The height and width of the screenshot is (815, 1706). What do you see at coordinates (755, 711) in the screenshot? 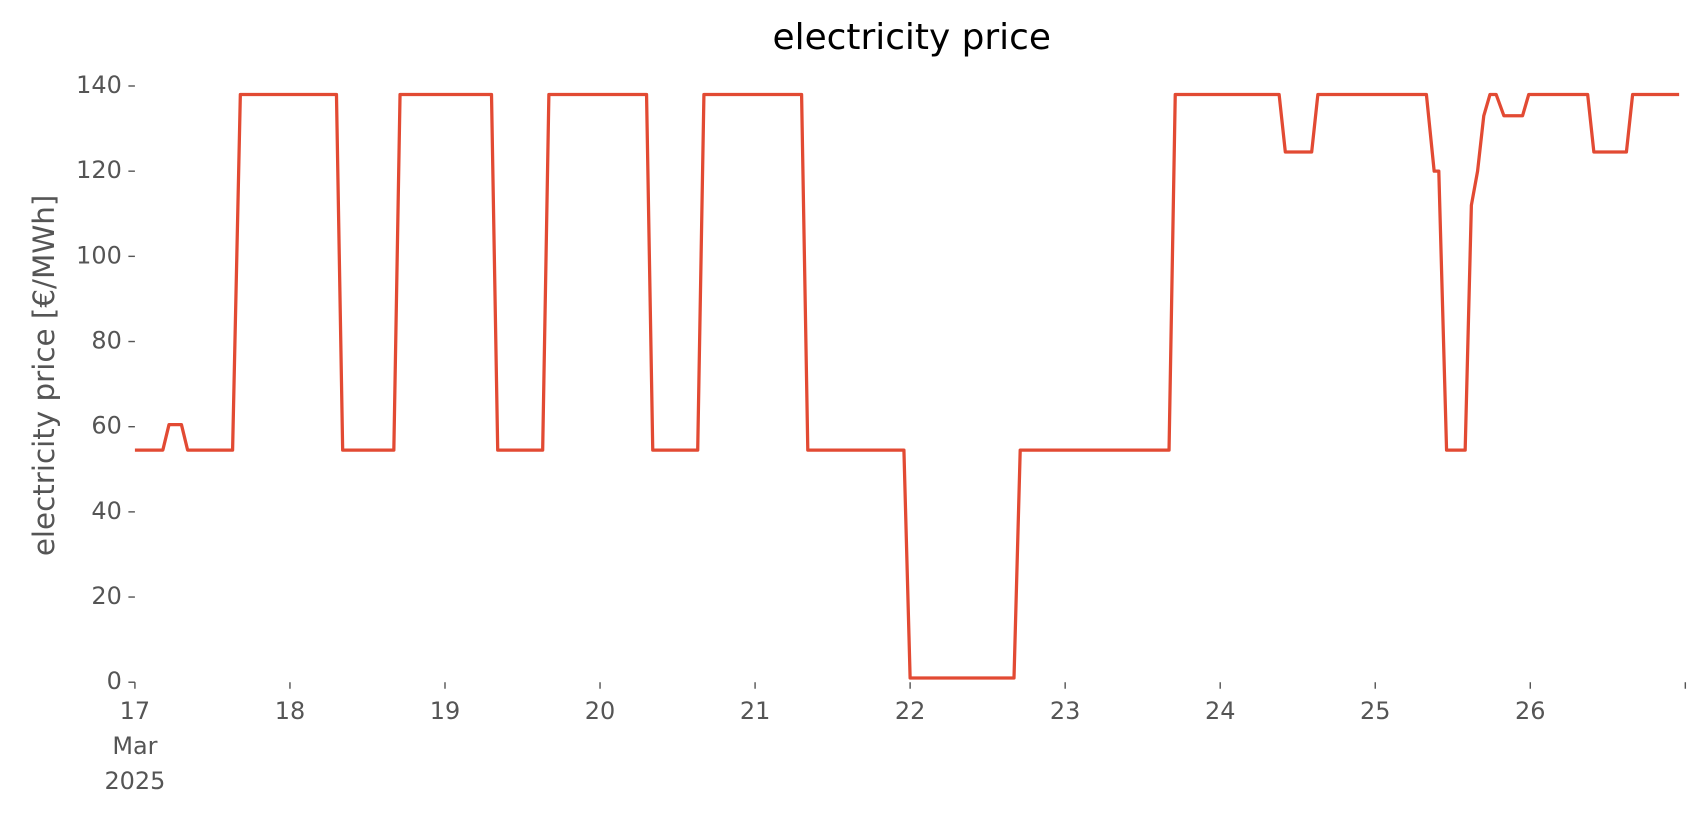
I see `x-tick-label: 21` at bounding box center [755, 711].